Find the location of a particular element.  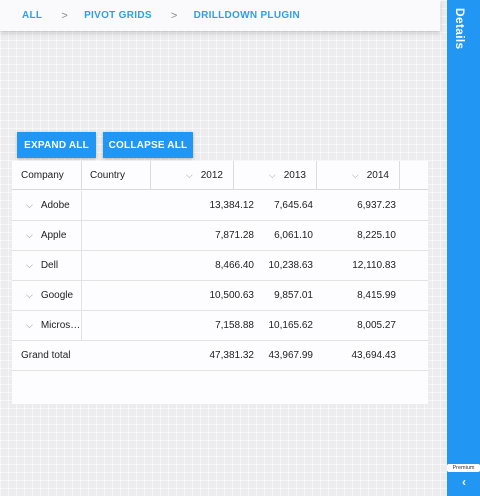

grand-total-value: 47,381.32 is located at coordinates (232, 355).